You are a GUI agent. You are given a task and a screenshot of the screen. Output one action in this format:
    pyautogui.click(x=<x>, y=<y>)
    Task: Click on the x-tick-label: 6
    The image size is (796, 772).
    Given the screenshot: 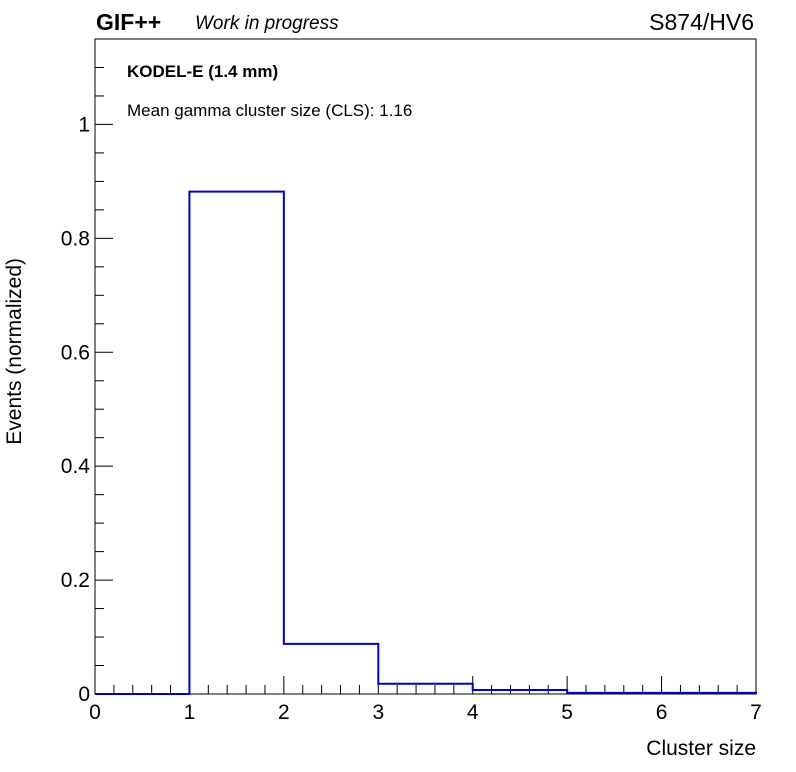 What is the action you would take?
    pyautogui.click(x=662, y=712)
    